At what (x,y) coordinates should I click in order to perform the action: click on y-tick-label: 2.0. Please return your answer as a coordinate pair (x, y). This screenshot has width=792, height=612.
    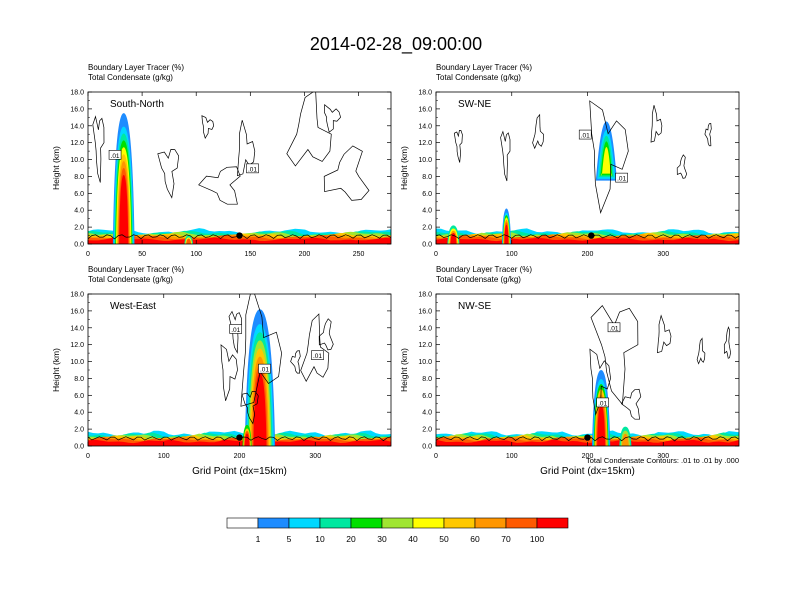
    Looking at the image, I should click on (79, 430).